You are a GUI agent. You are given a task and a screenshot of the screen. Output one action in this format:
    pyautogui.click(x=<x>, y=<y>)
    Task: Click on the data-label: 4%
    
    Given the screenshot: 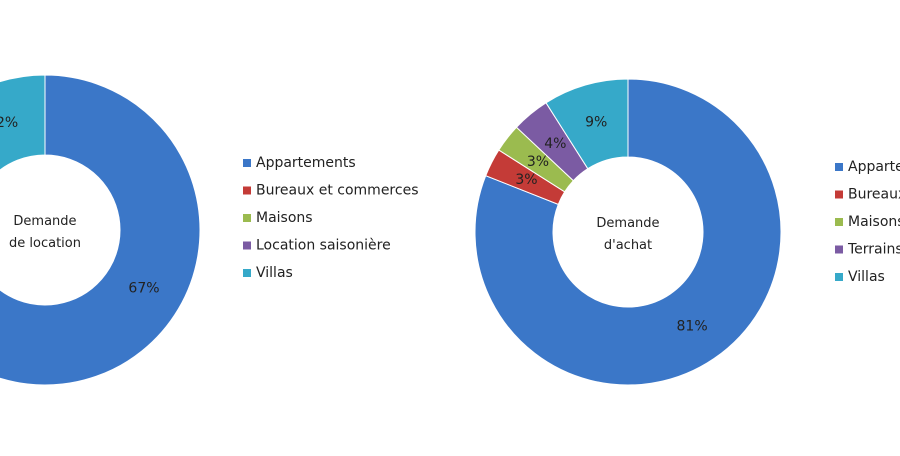 What is the action you would take?
    pyautogui.click(x=555, y=144)
    